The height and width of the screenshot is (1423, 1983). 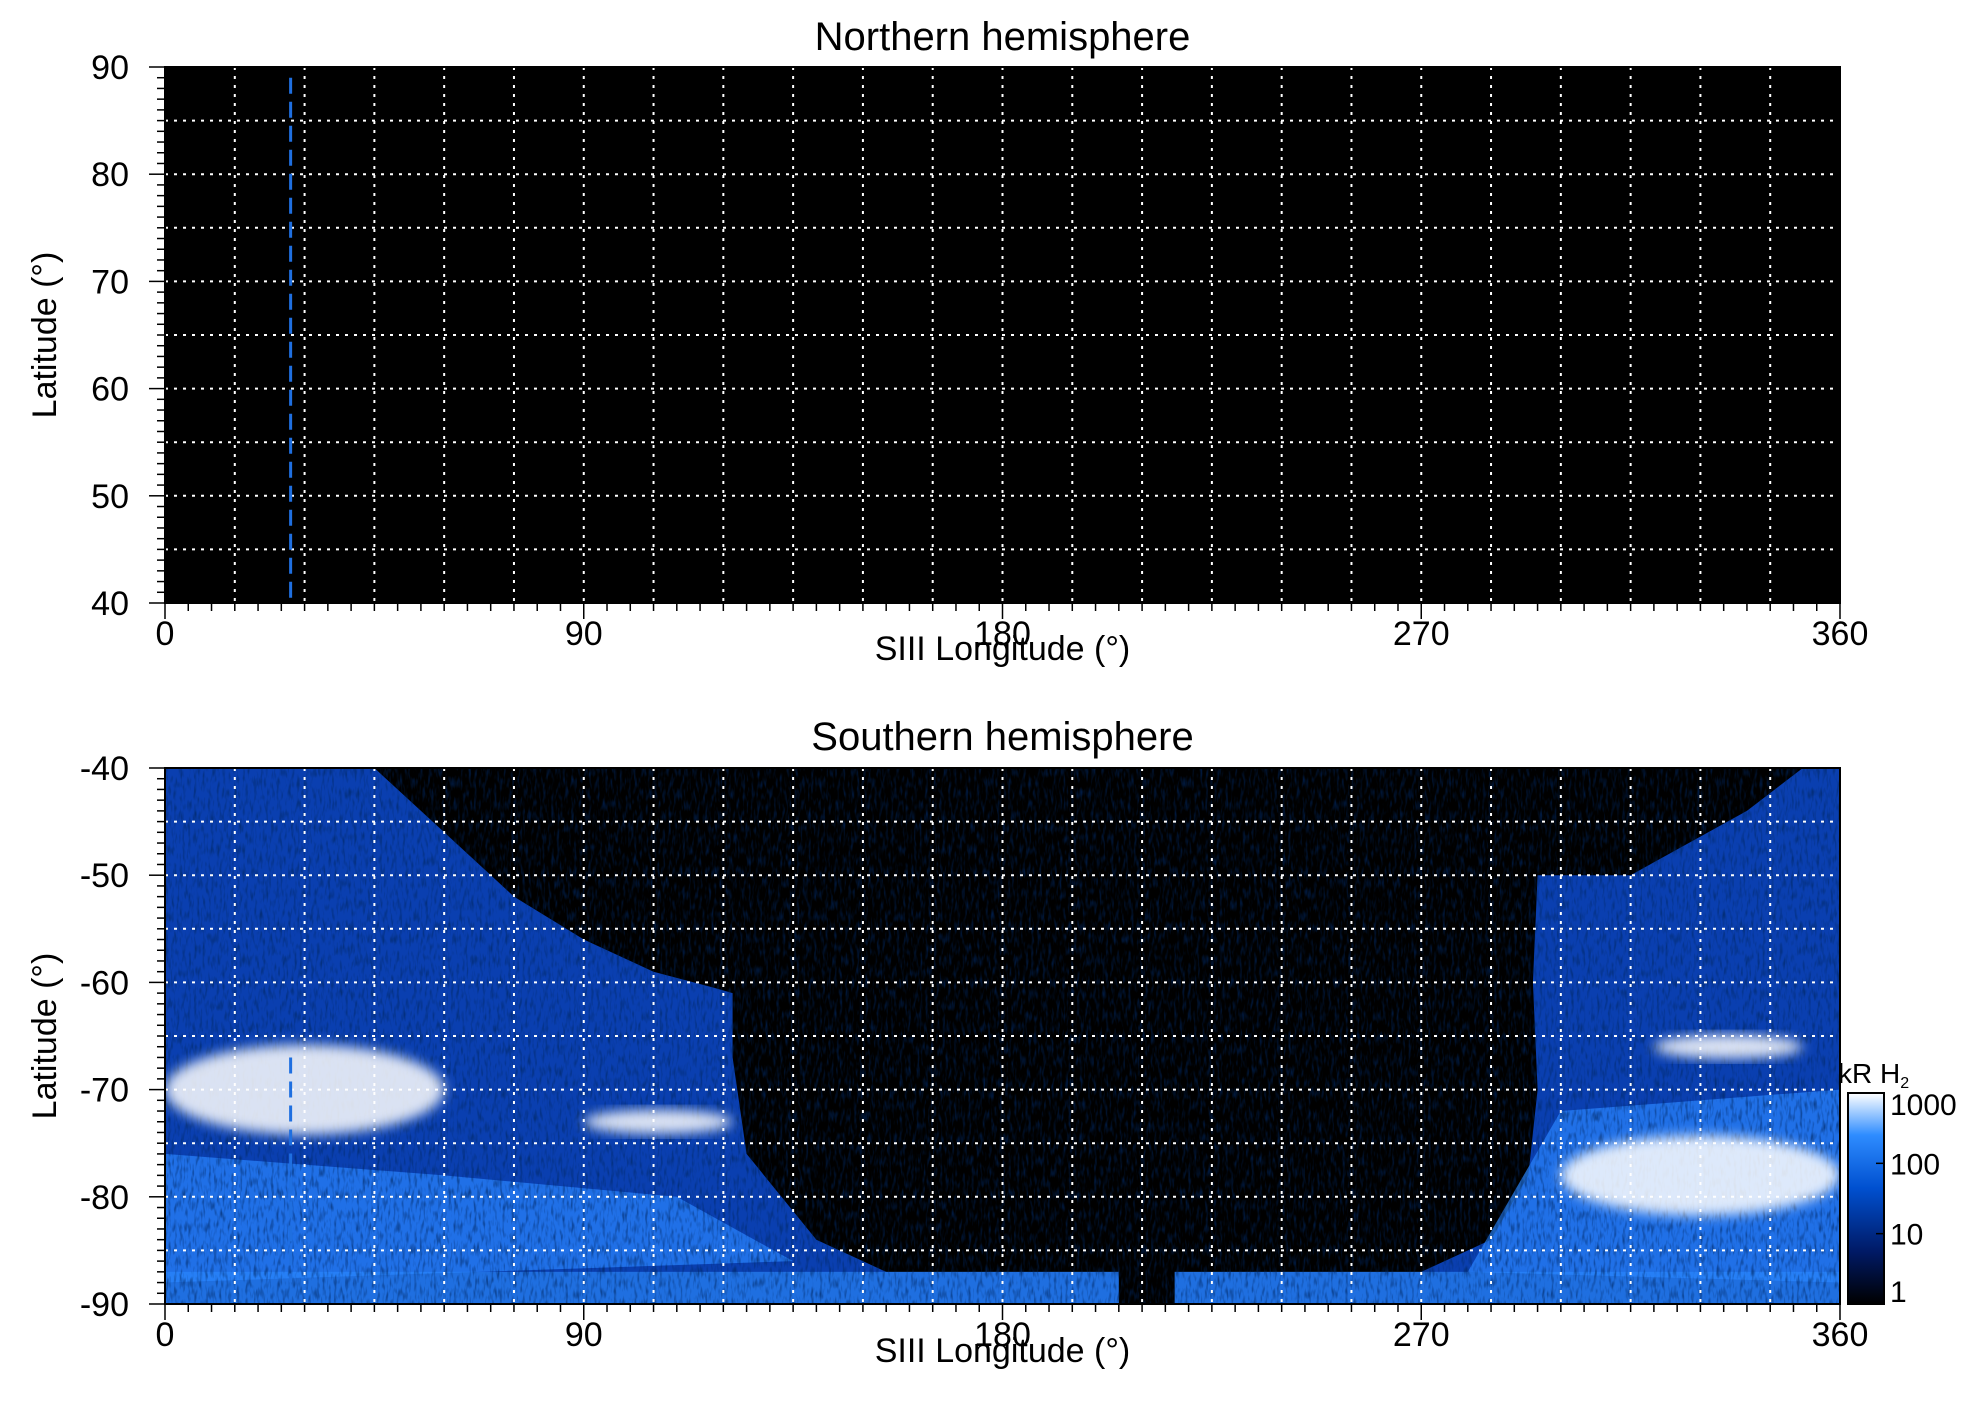 What do you see at coordinates (104, 1305) in the screenshot?
I see `y-tick-label: -90` at bounding box center [104, 1305].